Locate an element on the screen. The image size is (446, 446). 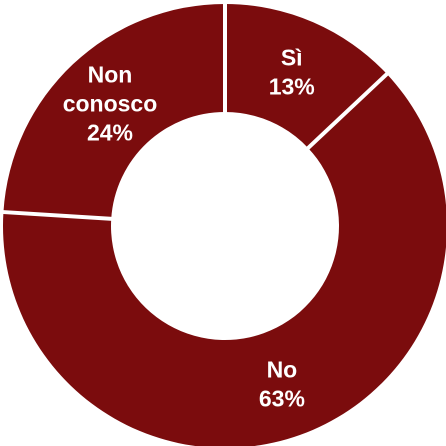
slice-label-non-conosco-line-2: conosco is located at coordinates (110, 104).